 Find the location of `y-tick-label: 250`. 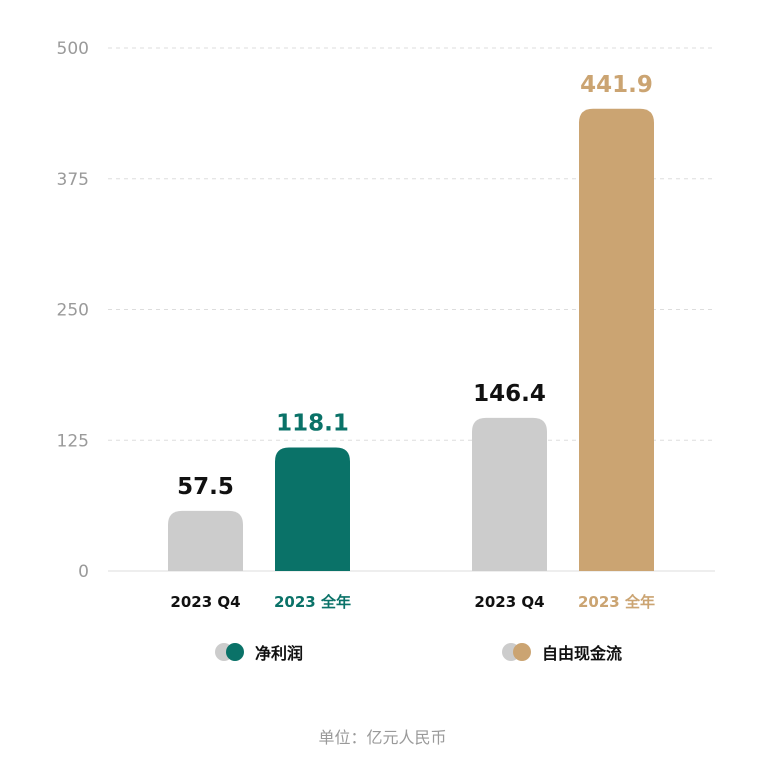

y-tick-label: 250 is located at coordinates (73, 311).